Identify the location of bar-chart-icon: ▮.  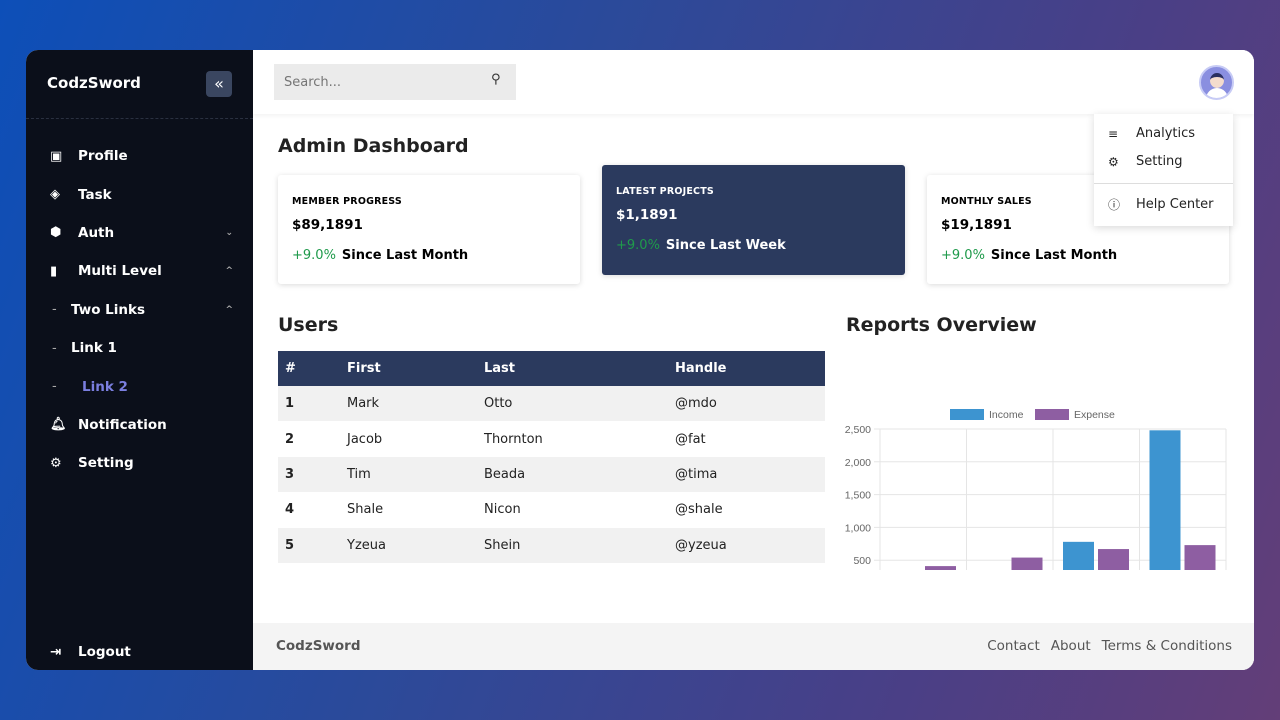
(54, 271).